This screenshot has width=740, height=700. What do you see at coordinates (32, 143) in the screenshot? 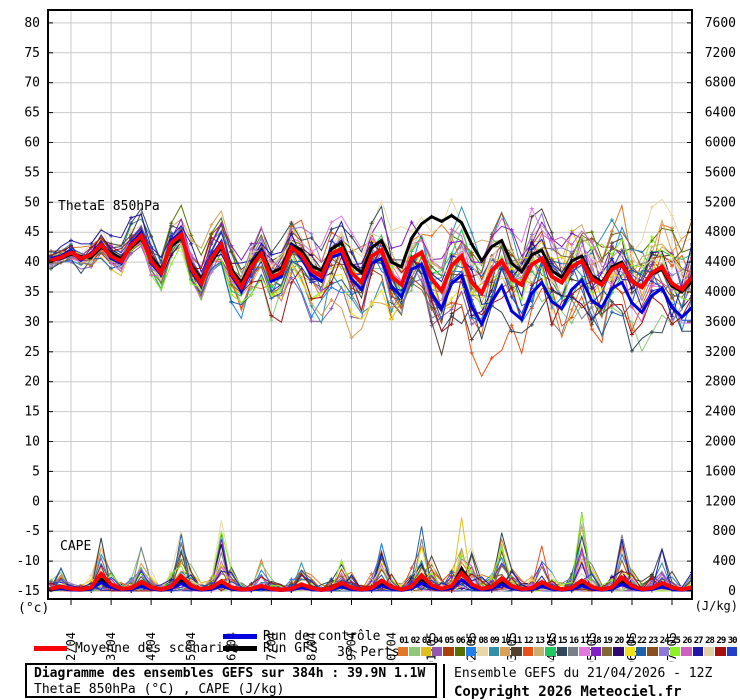
I see `left-axis-label: 60` at bounding box center [32, 143].